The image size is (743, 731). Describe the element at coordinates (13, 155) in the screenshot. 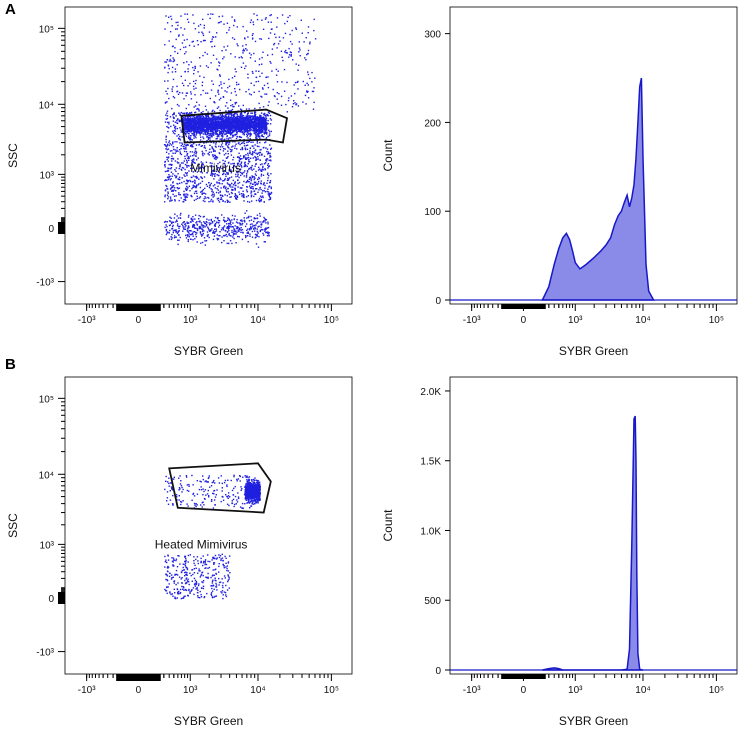

I see `y-axis-title: SSC` at that location.